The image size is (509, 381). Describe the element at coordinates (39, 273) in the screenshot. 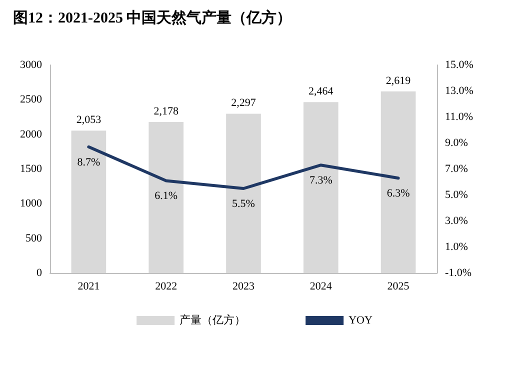

I see `y-tick-label: 0` at that location.